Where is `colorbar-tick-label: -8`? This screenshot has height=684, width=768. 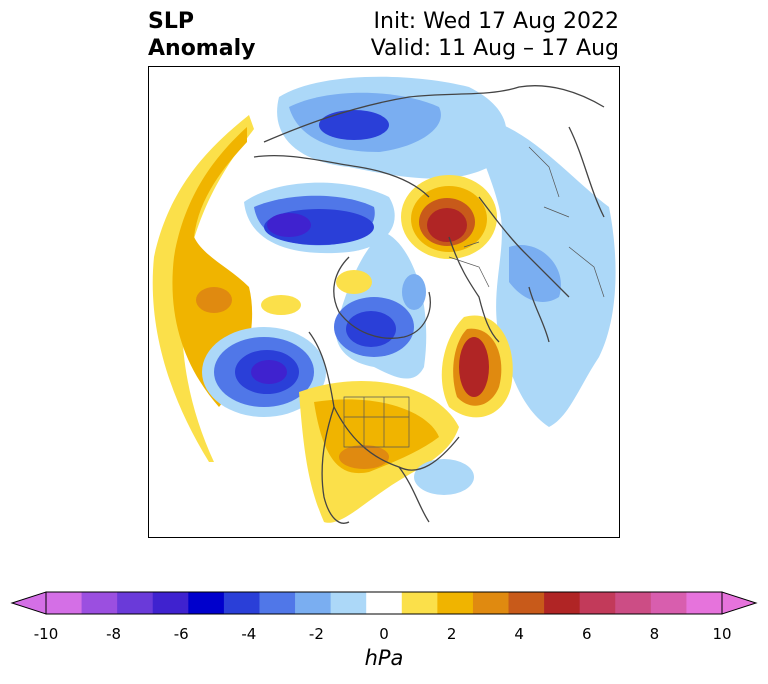
colorbar-tick-label: -8 is located at coordinates (114, 634).